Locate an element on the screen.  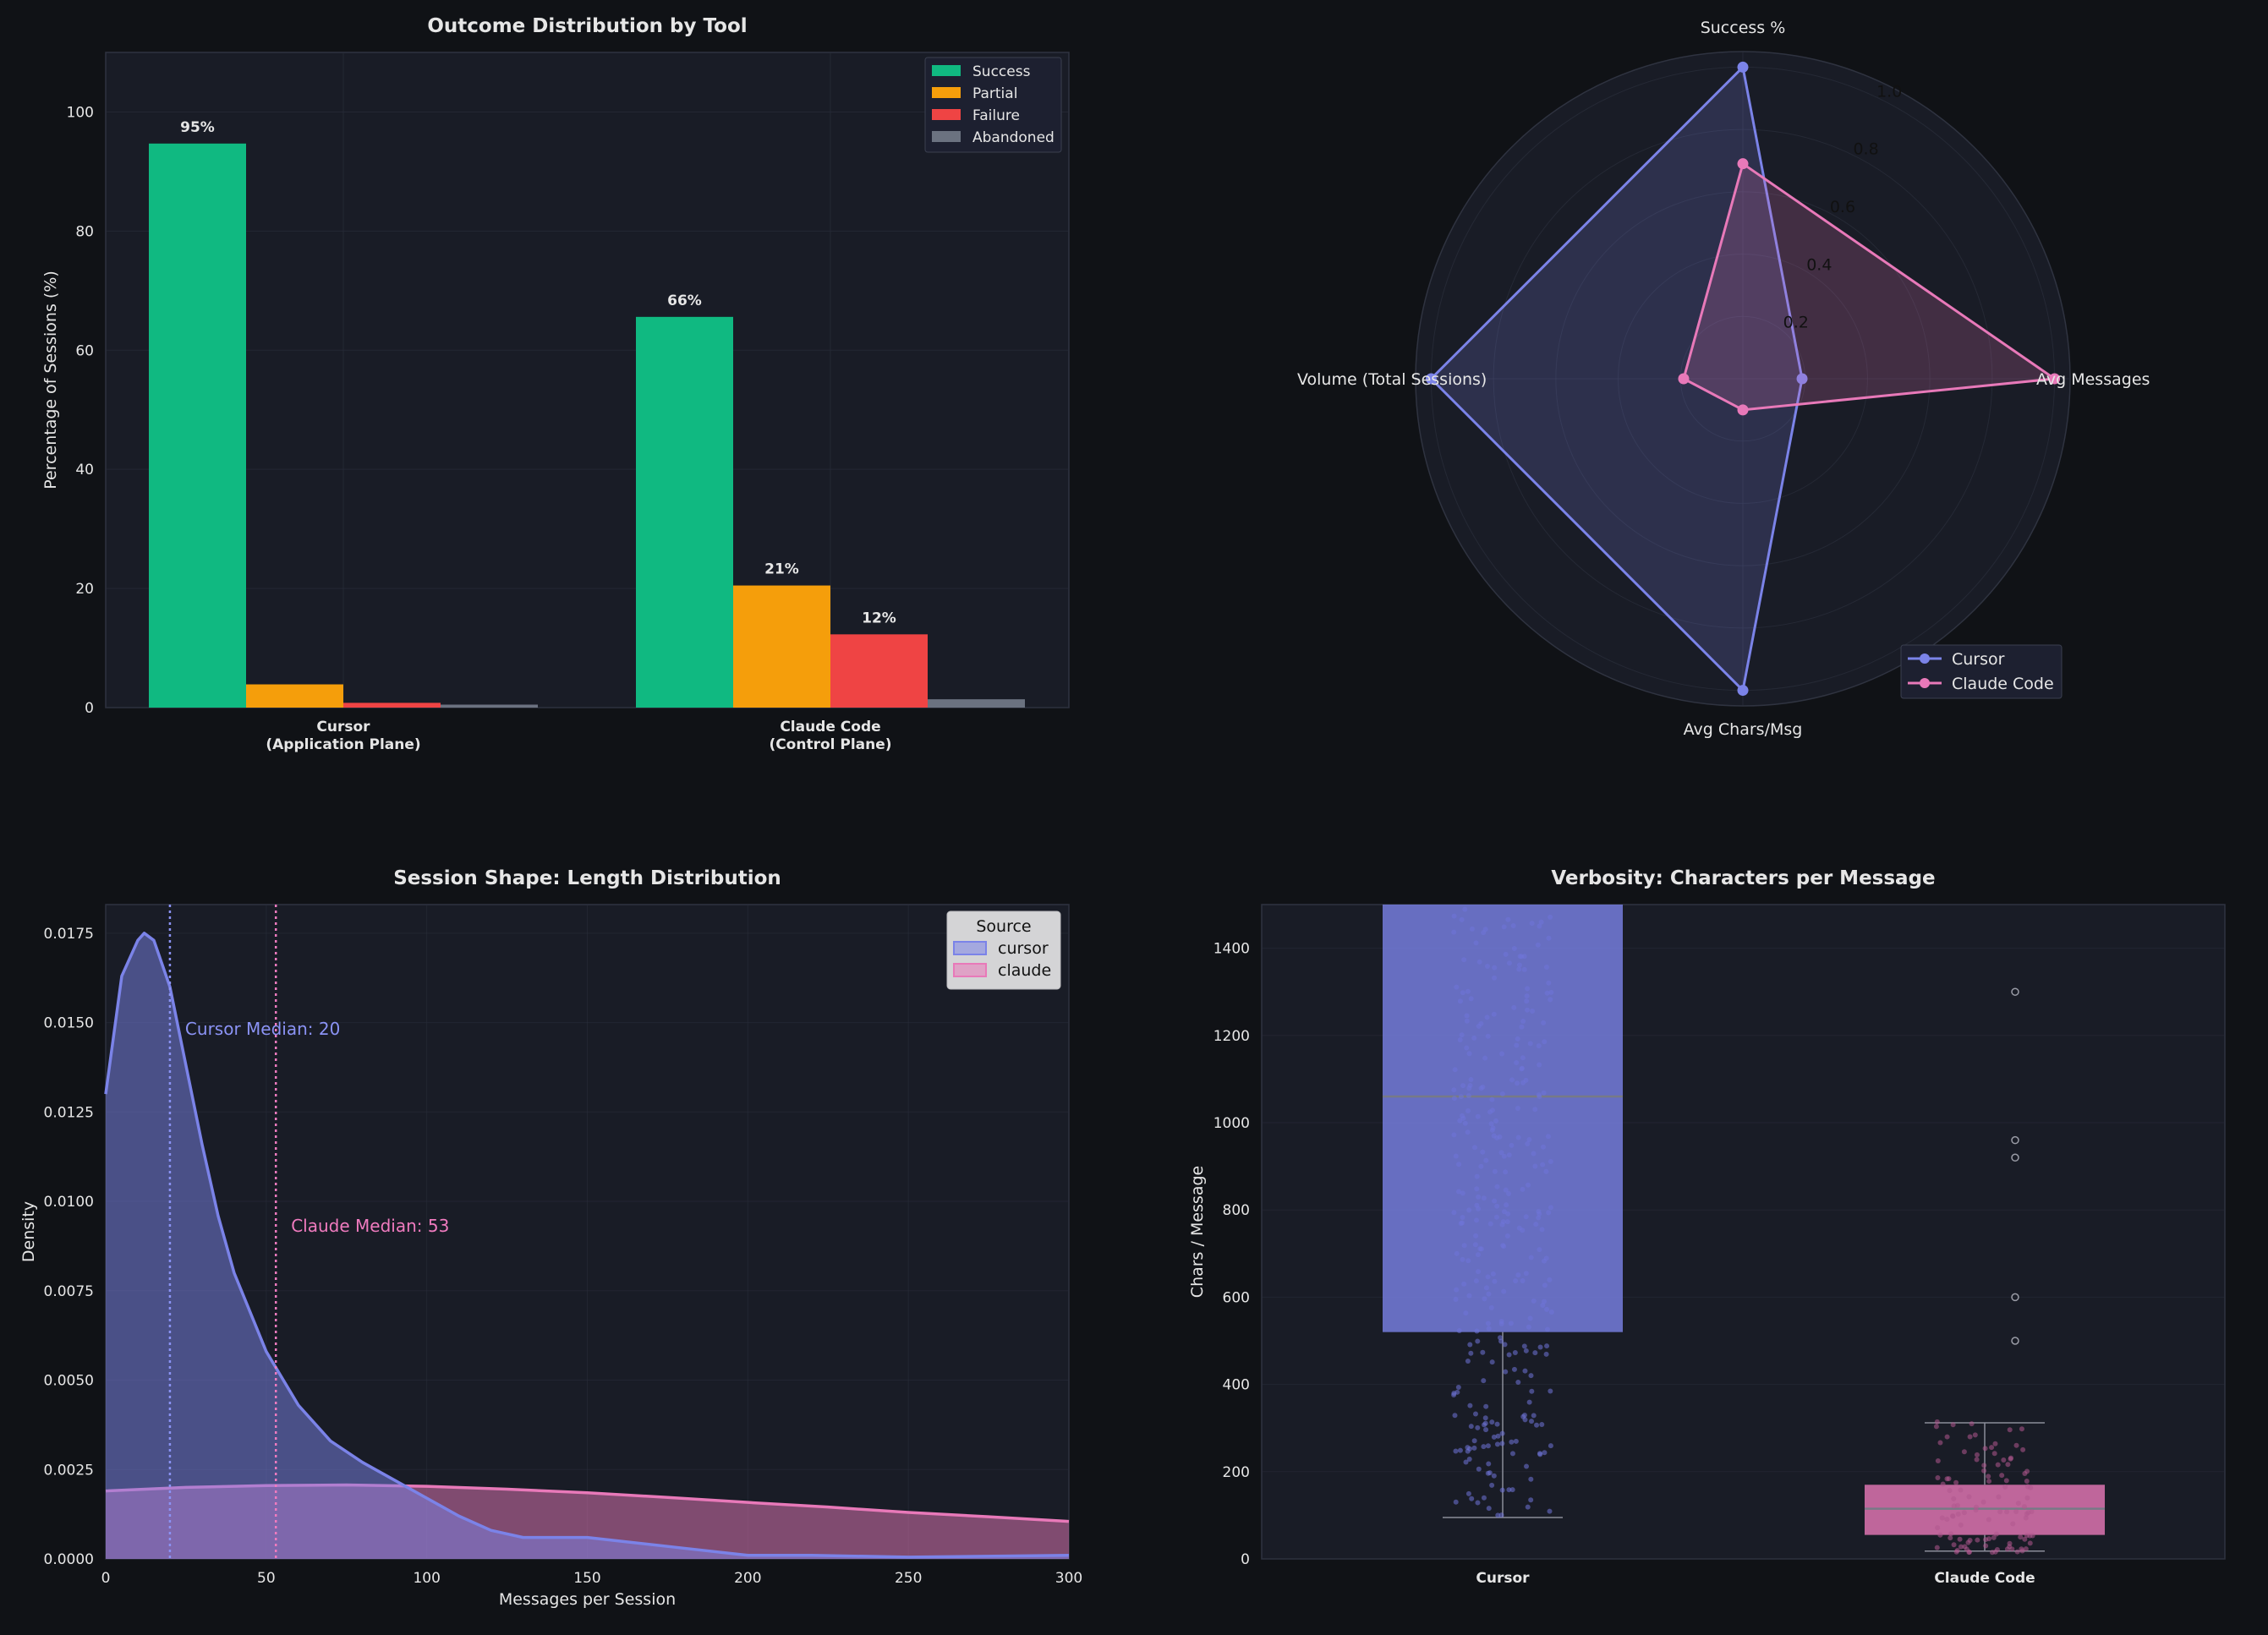
x-category-label: Cursor (Application Plane) is located at coordinates (343, 736).